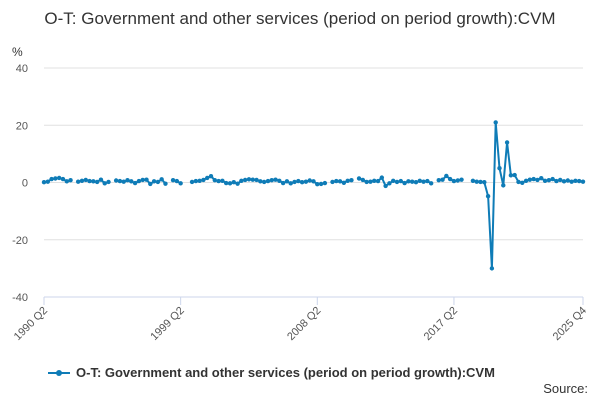 The height and width of the screenshot is (400, 600). Describe the element at coordinates (59, 373) in the screenshot. I see `legend-swatch` at that location.